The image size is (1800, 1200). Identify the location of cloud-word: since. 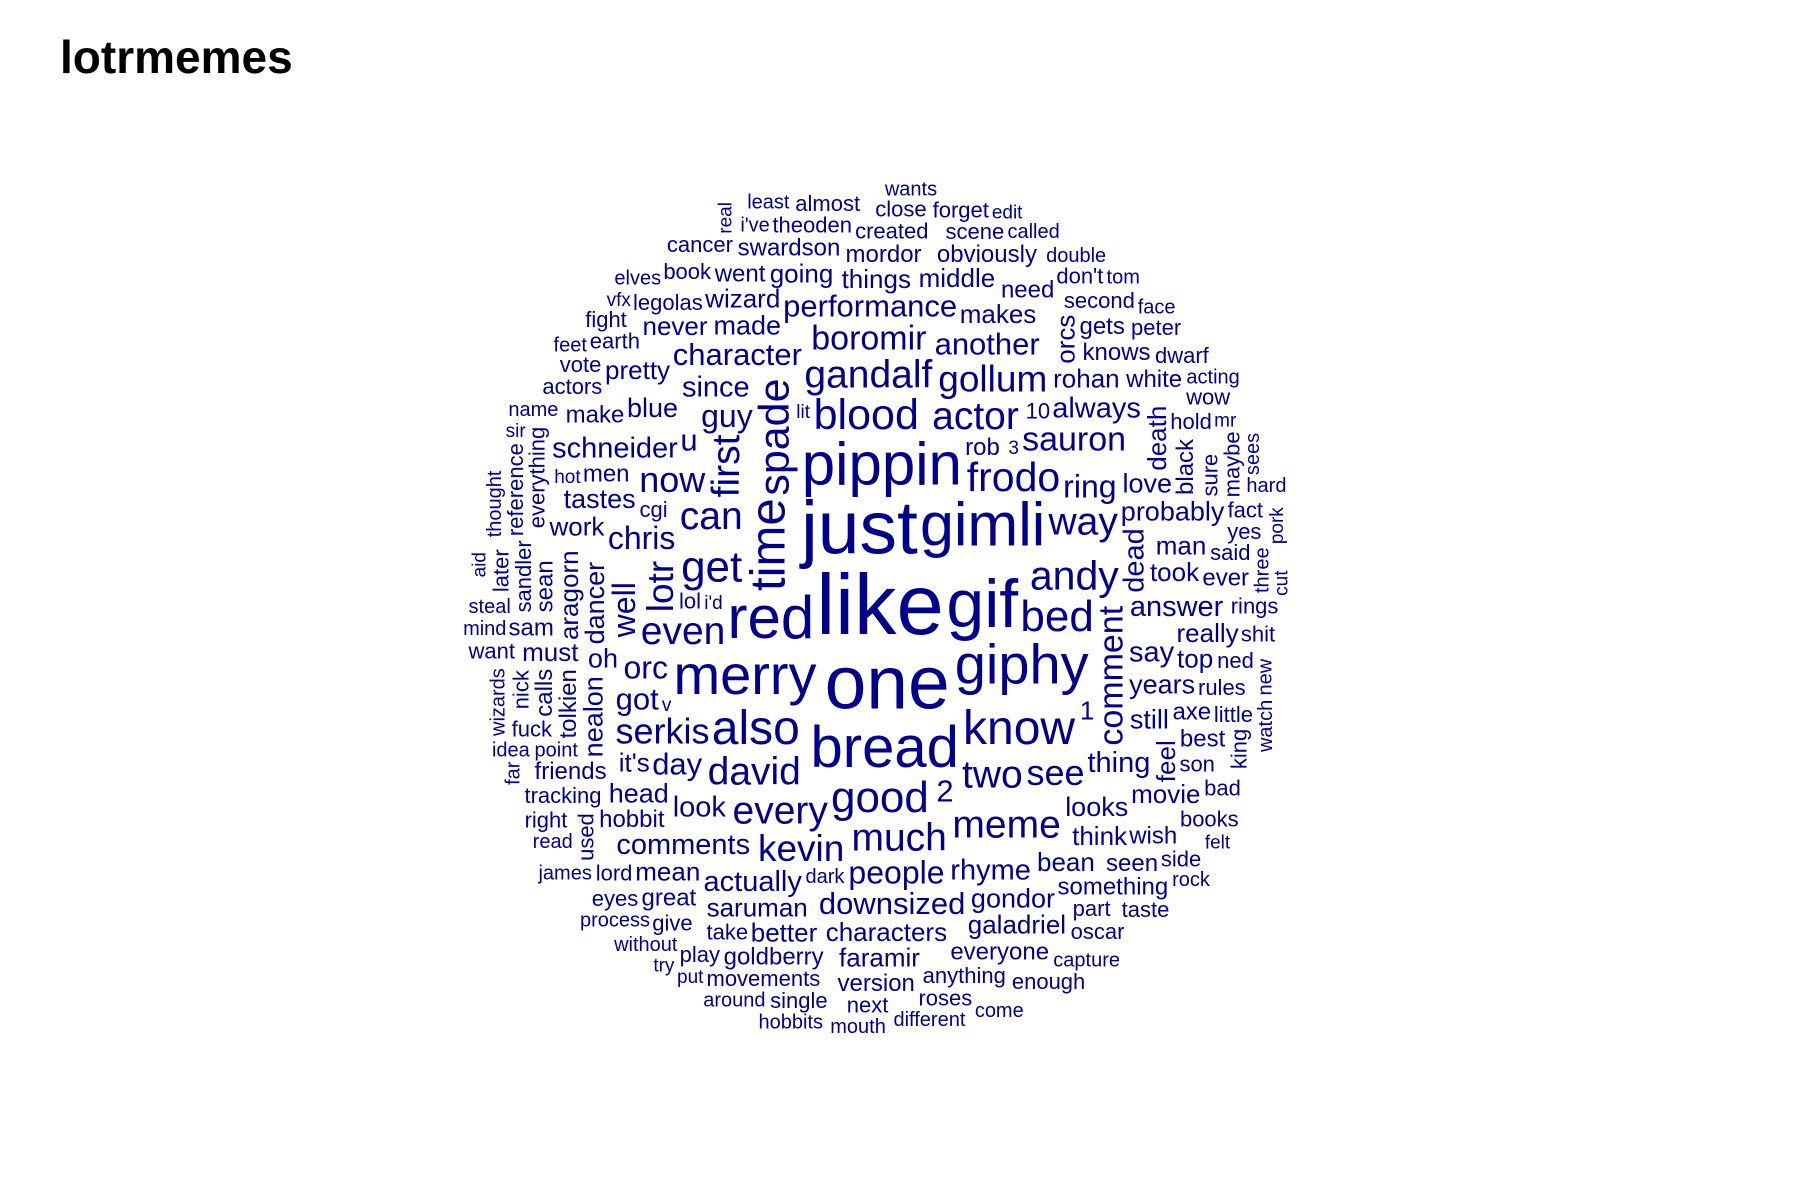
(716, 387).